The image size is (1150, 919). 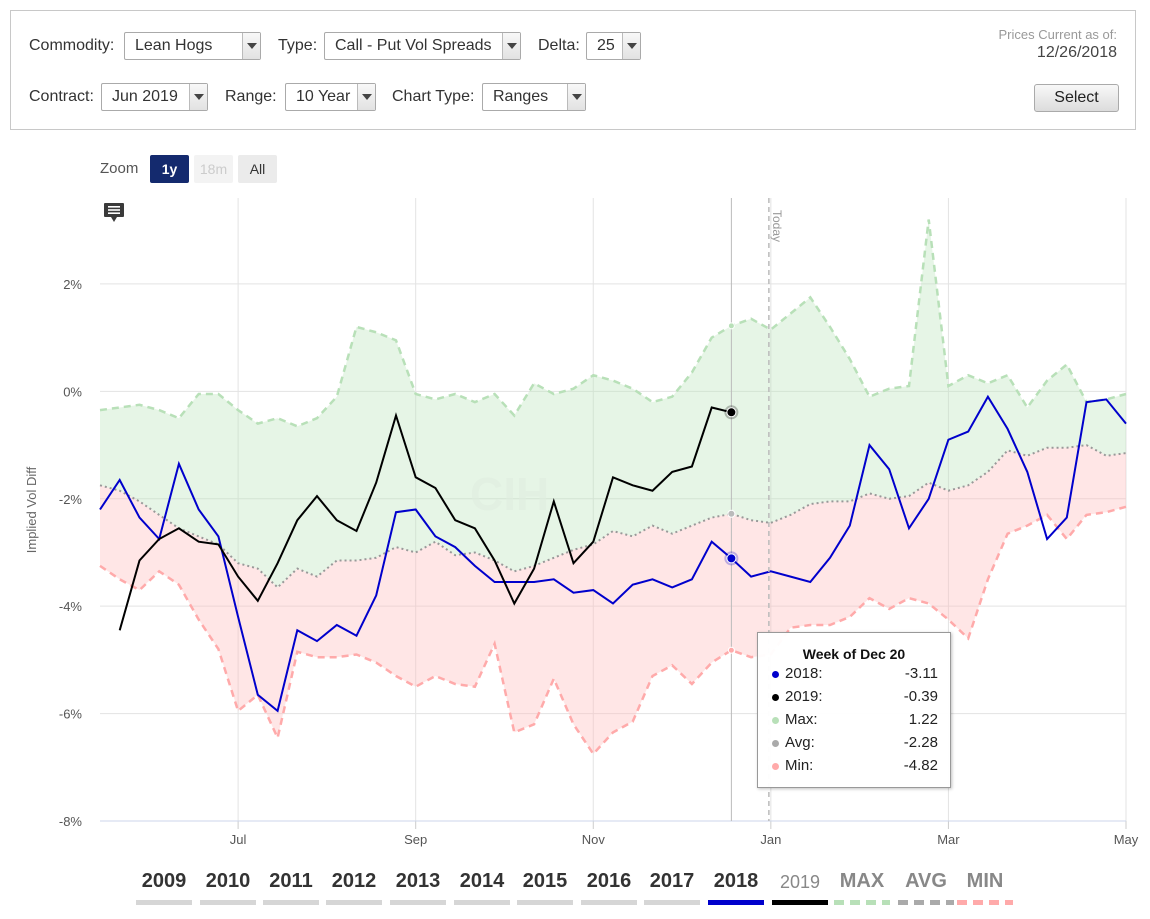 I want to click on legend-item-2016: 2016, so click(x=609, y=881).